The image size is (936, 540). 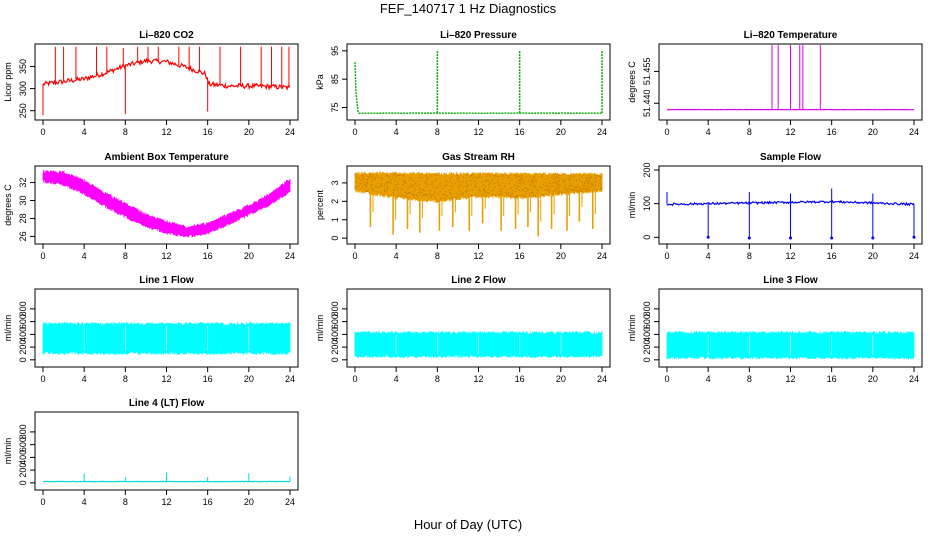 I want to click on panel-2-frame, so click(x=478, y=82).